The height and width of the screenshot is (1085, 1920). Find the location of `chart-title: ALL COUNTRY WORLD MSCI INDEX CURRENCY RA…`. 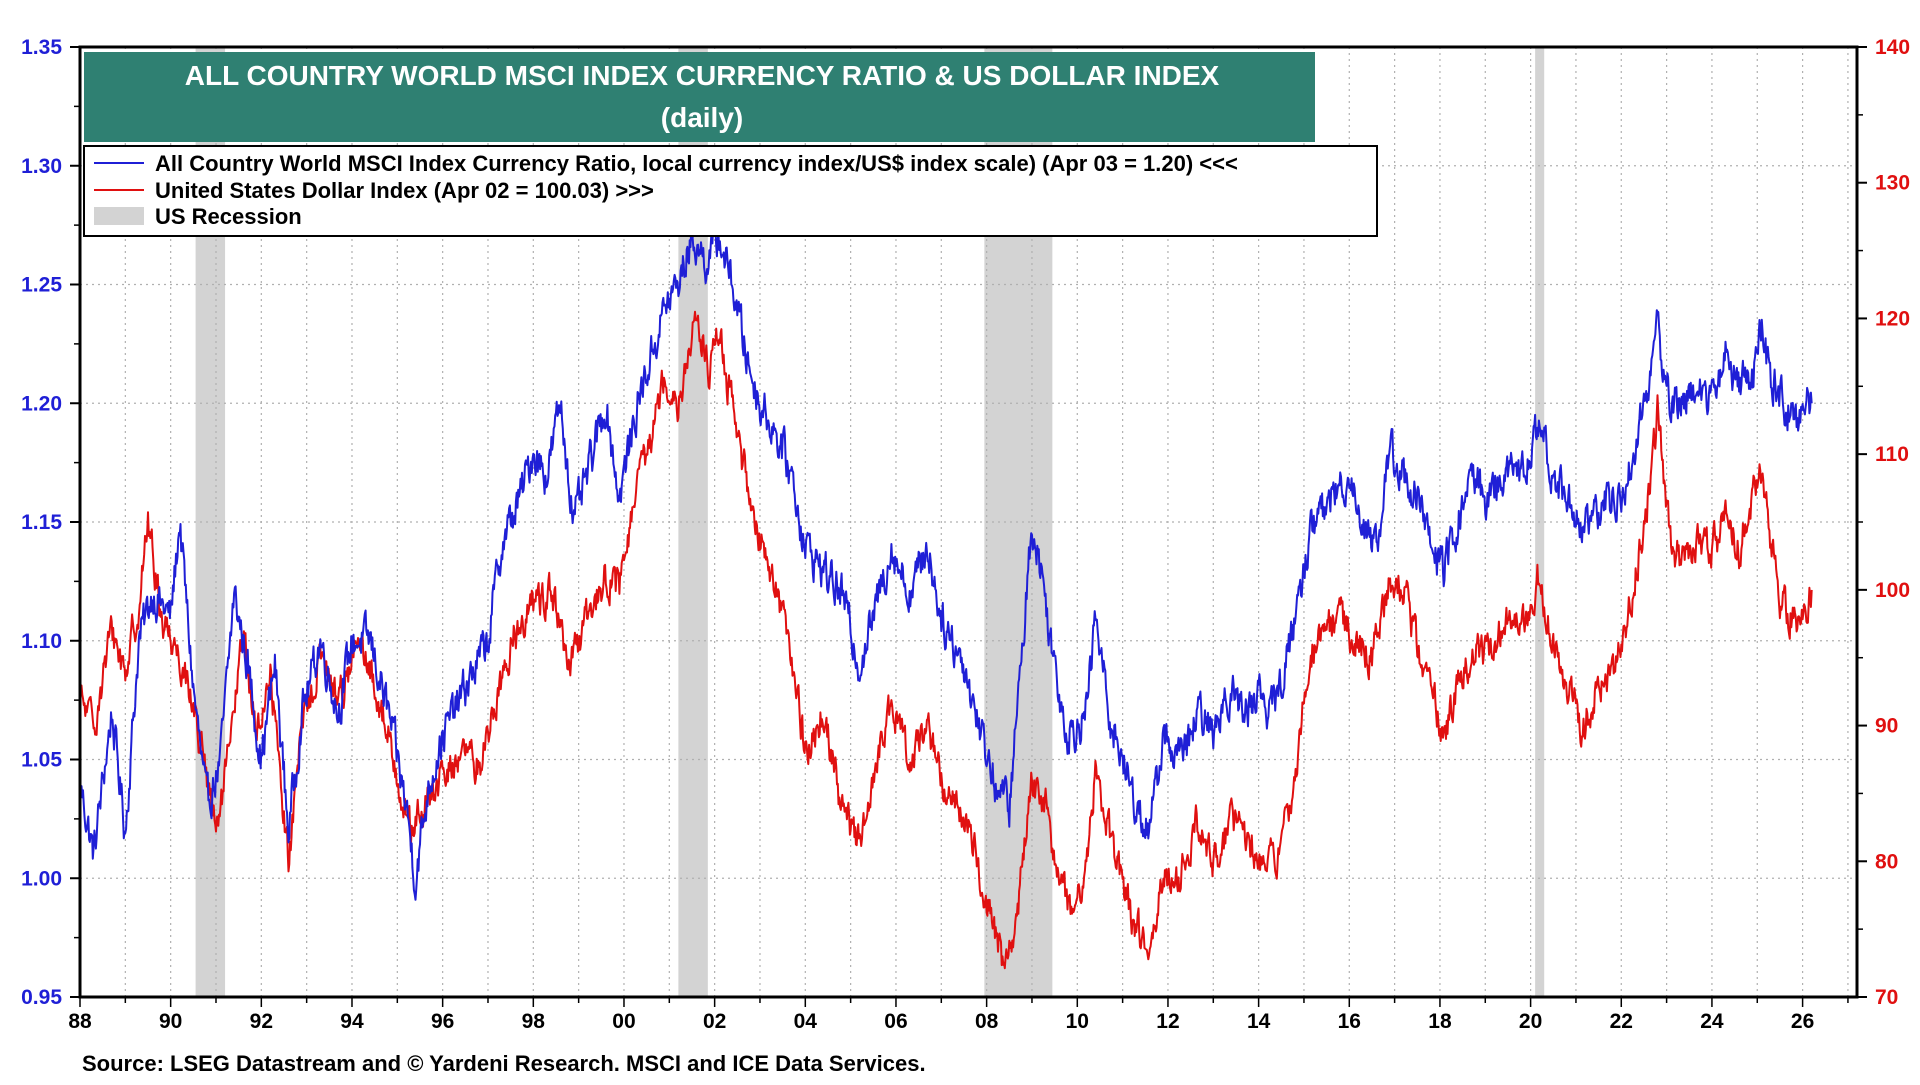

chart-title: ALL COUNTRY WORLD MSCI INDEX CURRENCY RA… is located at coordinates (702, 75).